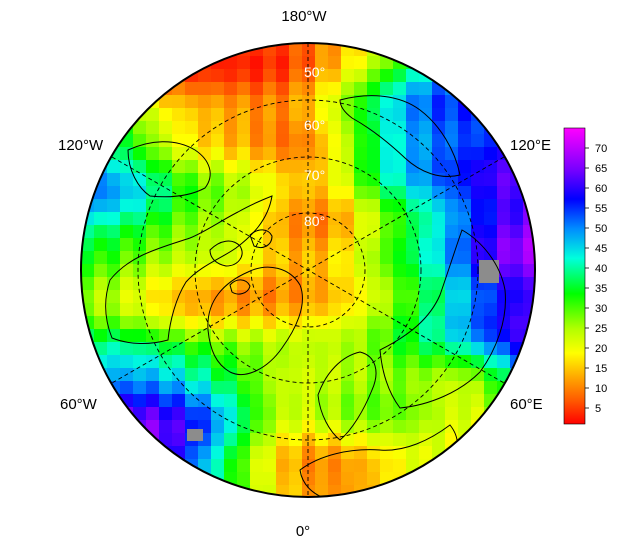  I want to click on lon-label-bottom: 0°, so click(303, 531).